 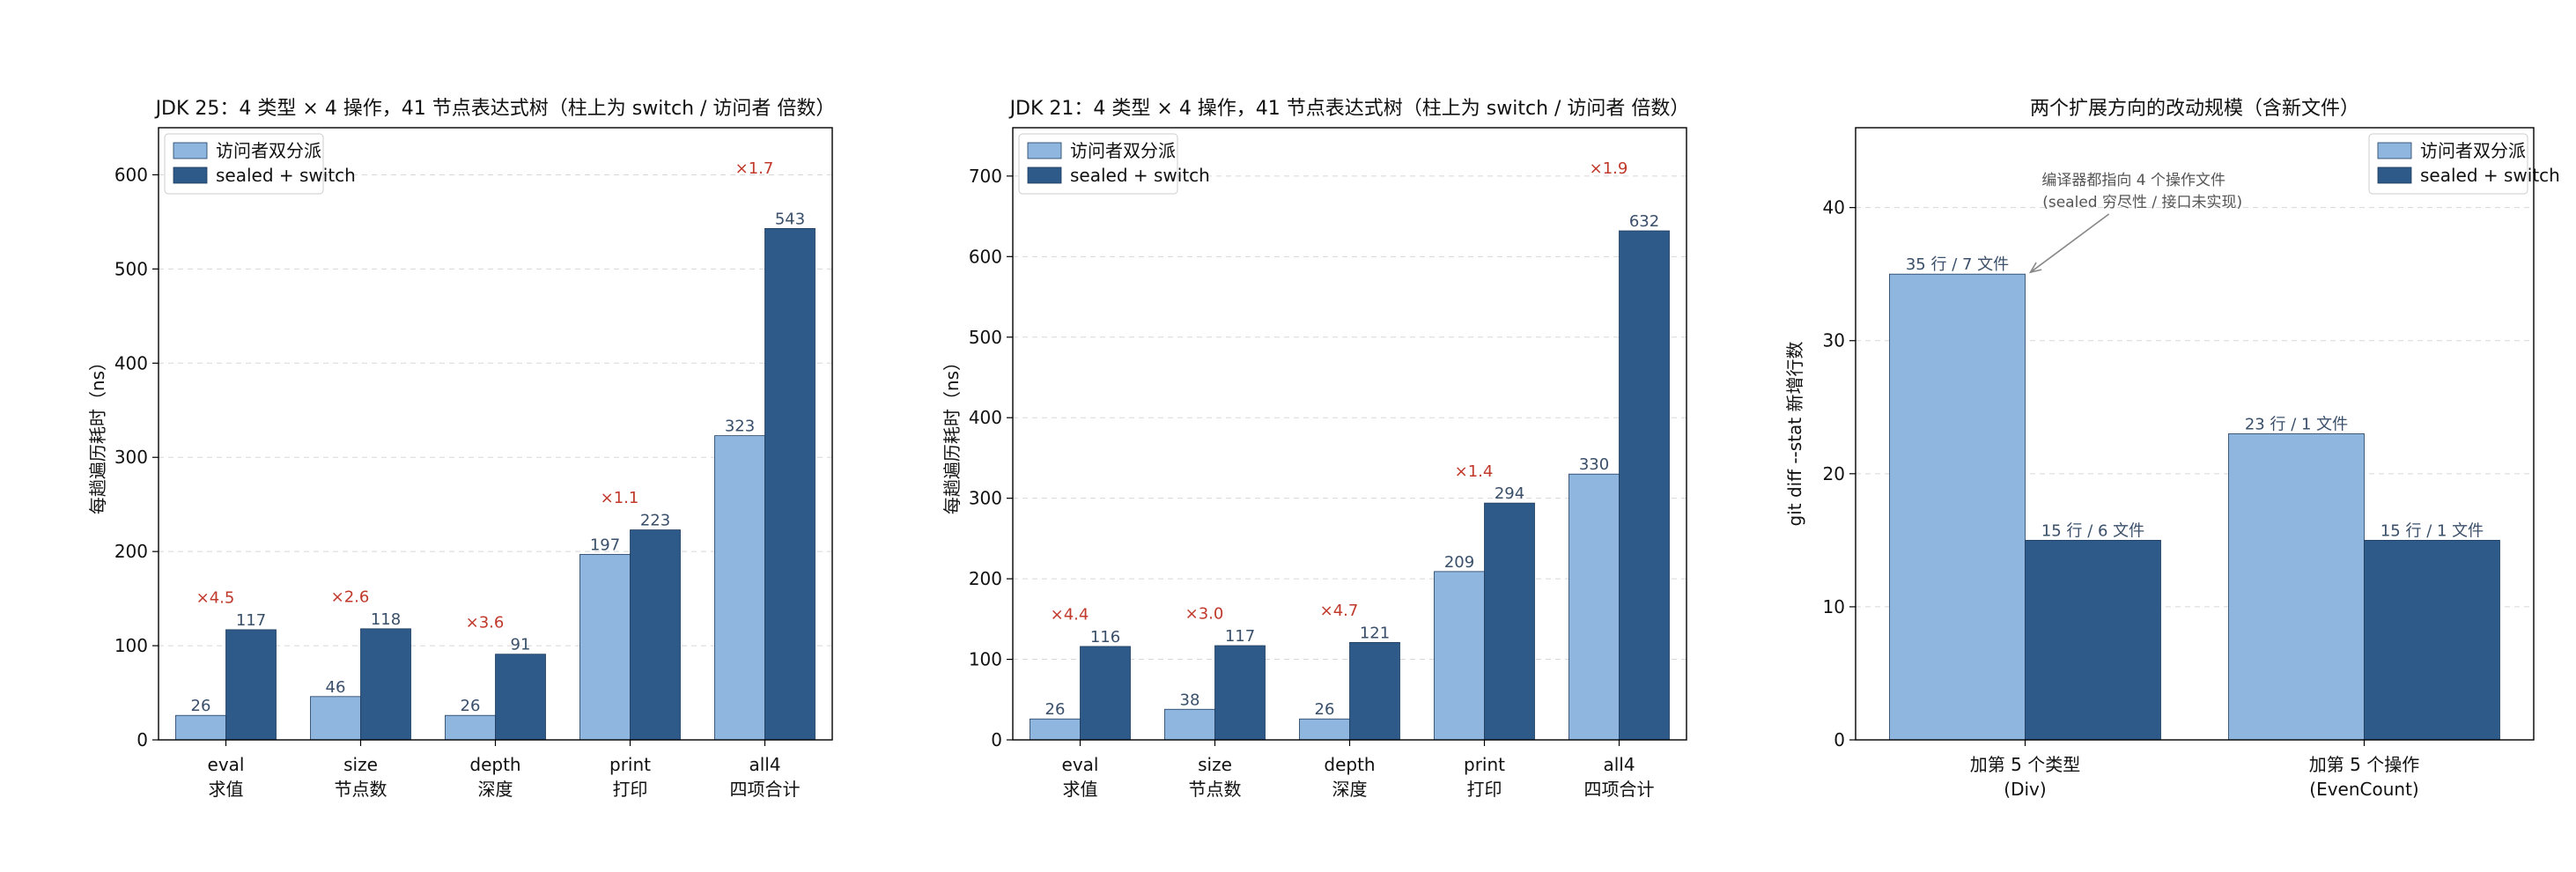 I want to click on bar-value-label: 323, so click(x=740, y=427).